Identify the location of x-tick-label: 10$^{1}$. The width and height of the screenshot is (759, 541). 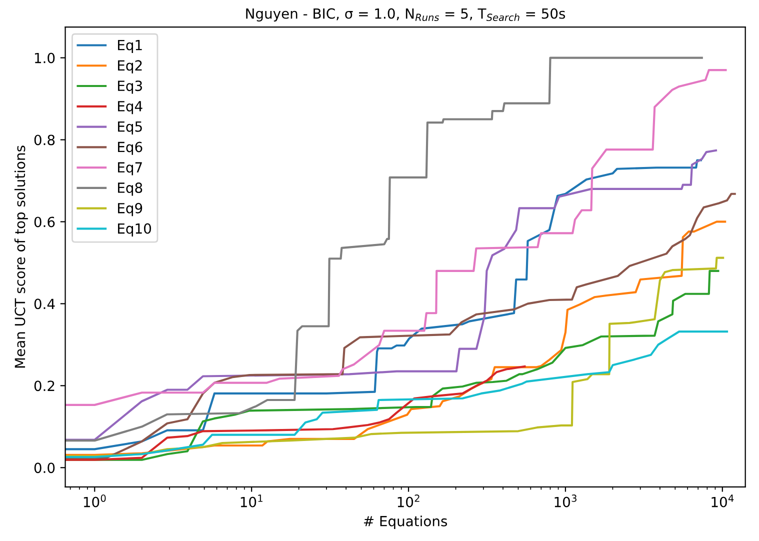
(251, 501).